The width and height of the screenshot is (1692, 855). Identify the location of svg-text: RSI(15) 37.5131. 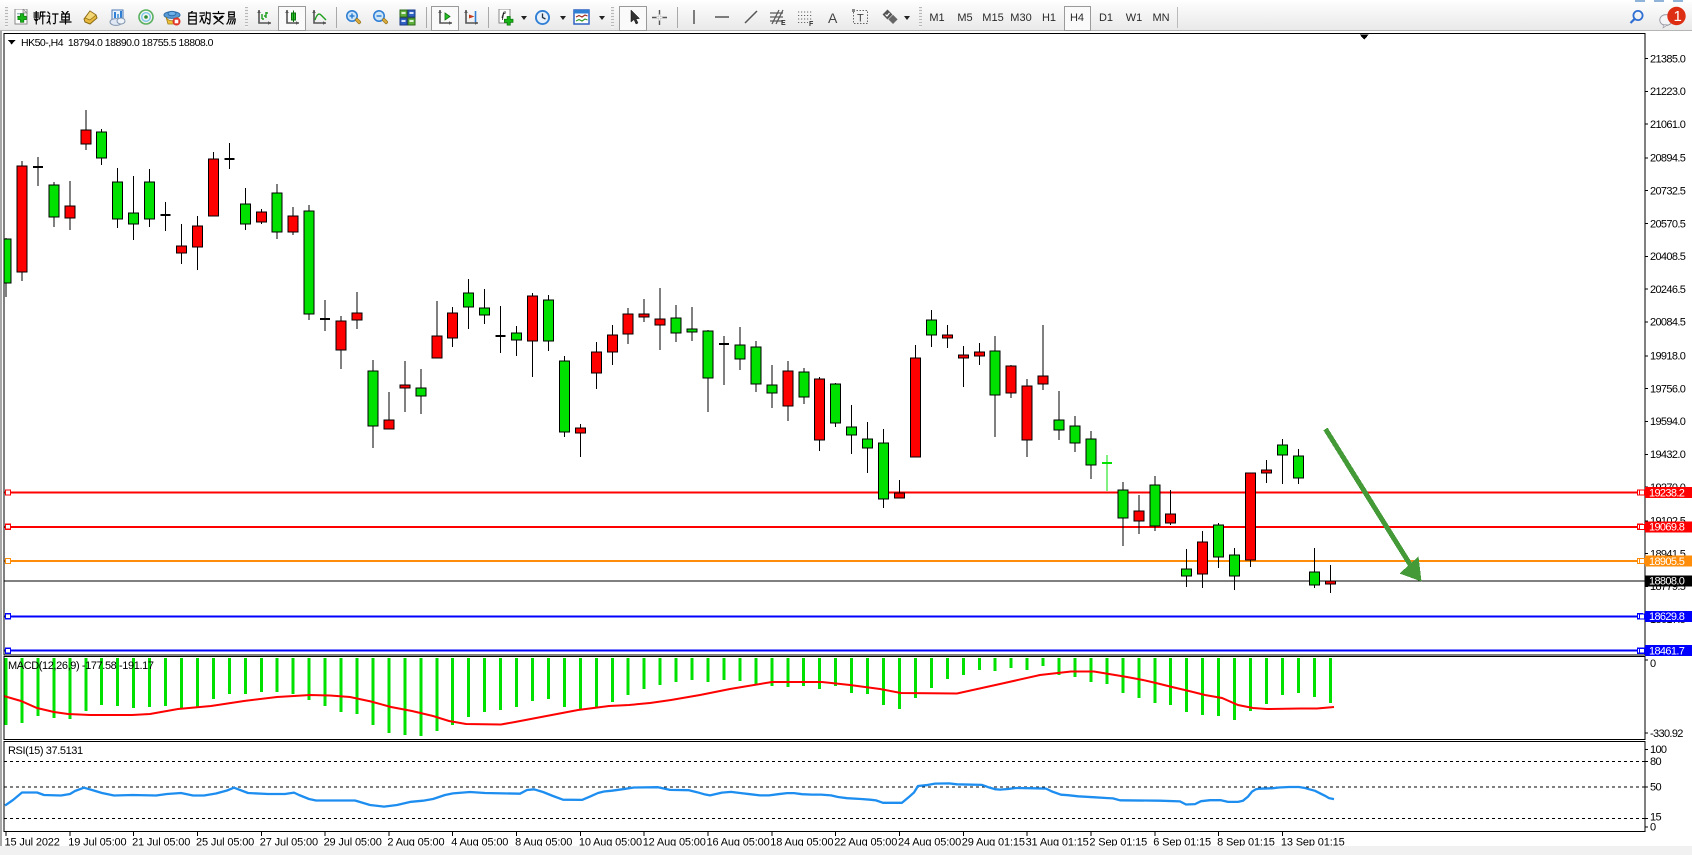
(45, 751).